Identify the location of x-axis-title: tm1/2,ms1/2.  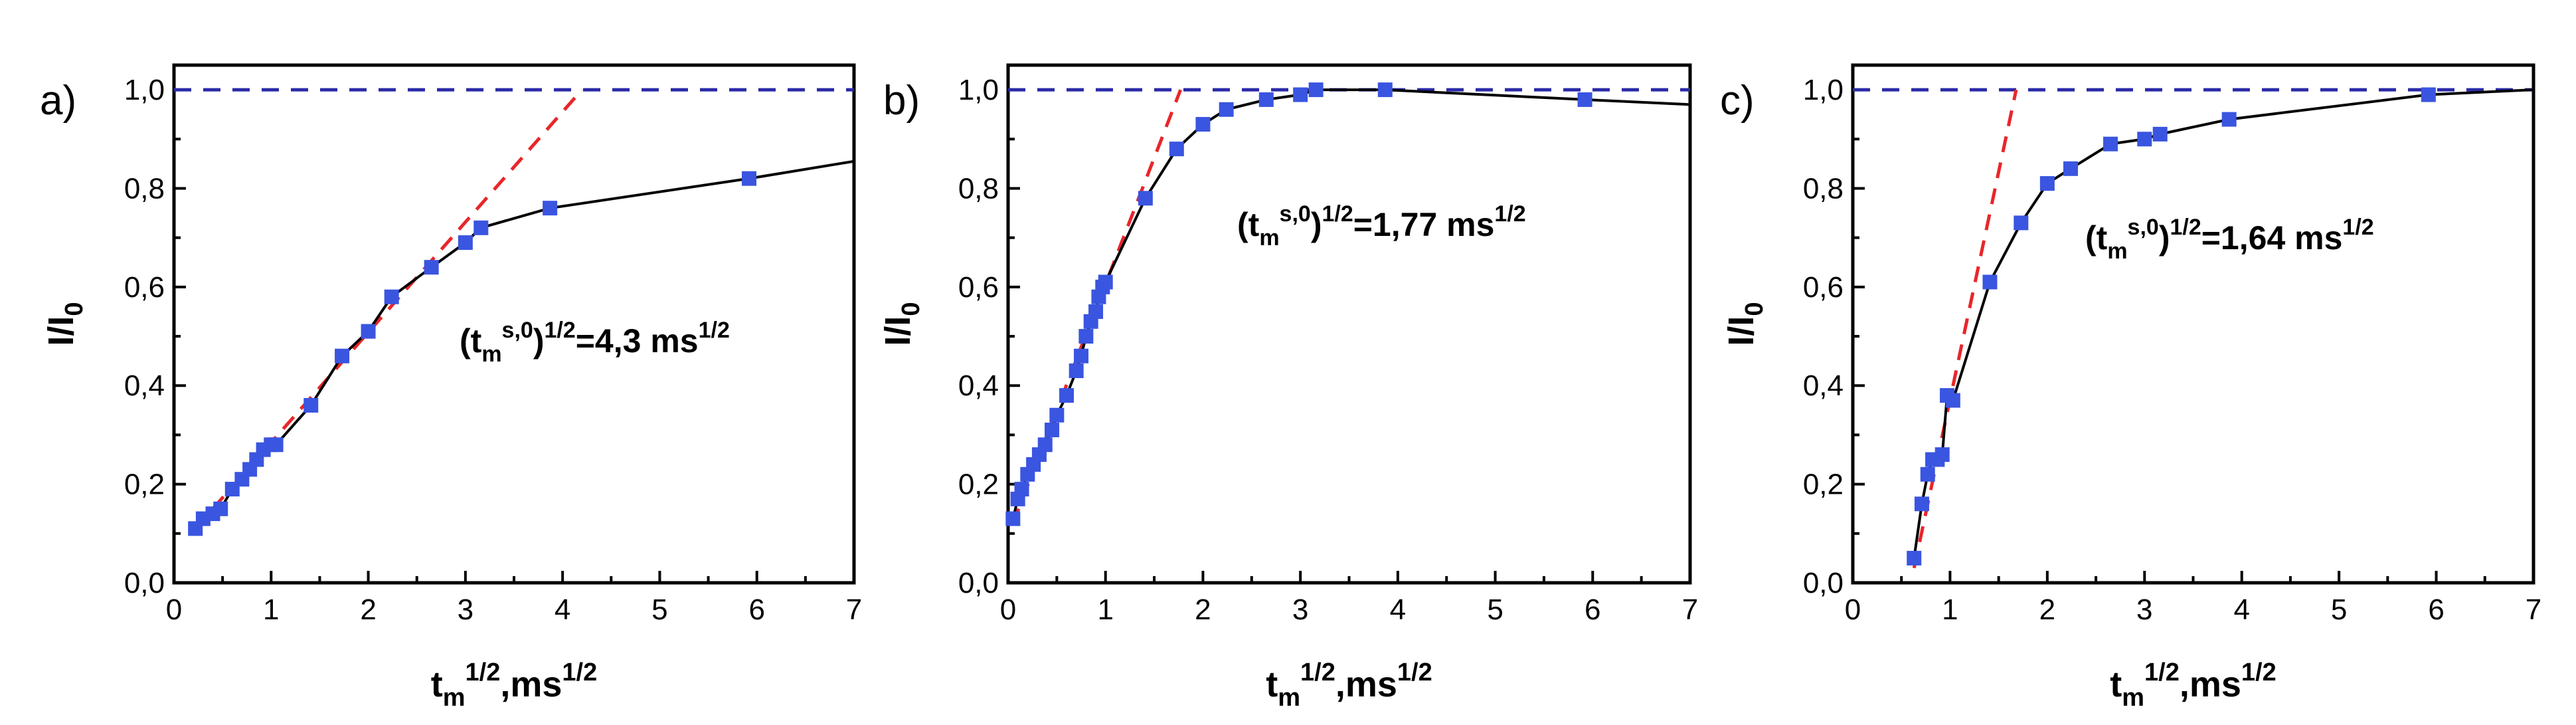
(1349, 685).